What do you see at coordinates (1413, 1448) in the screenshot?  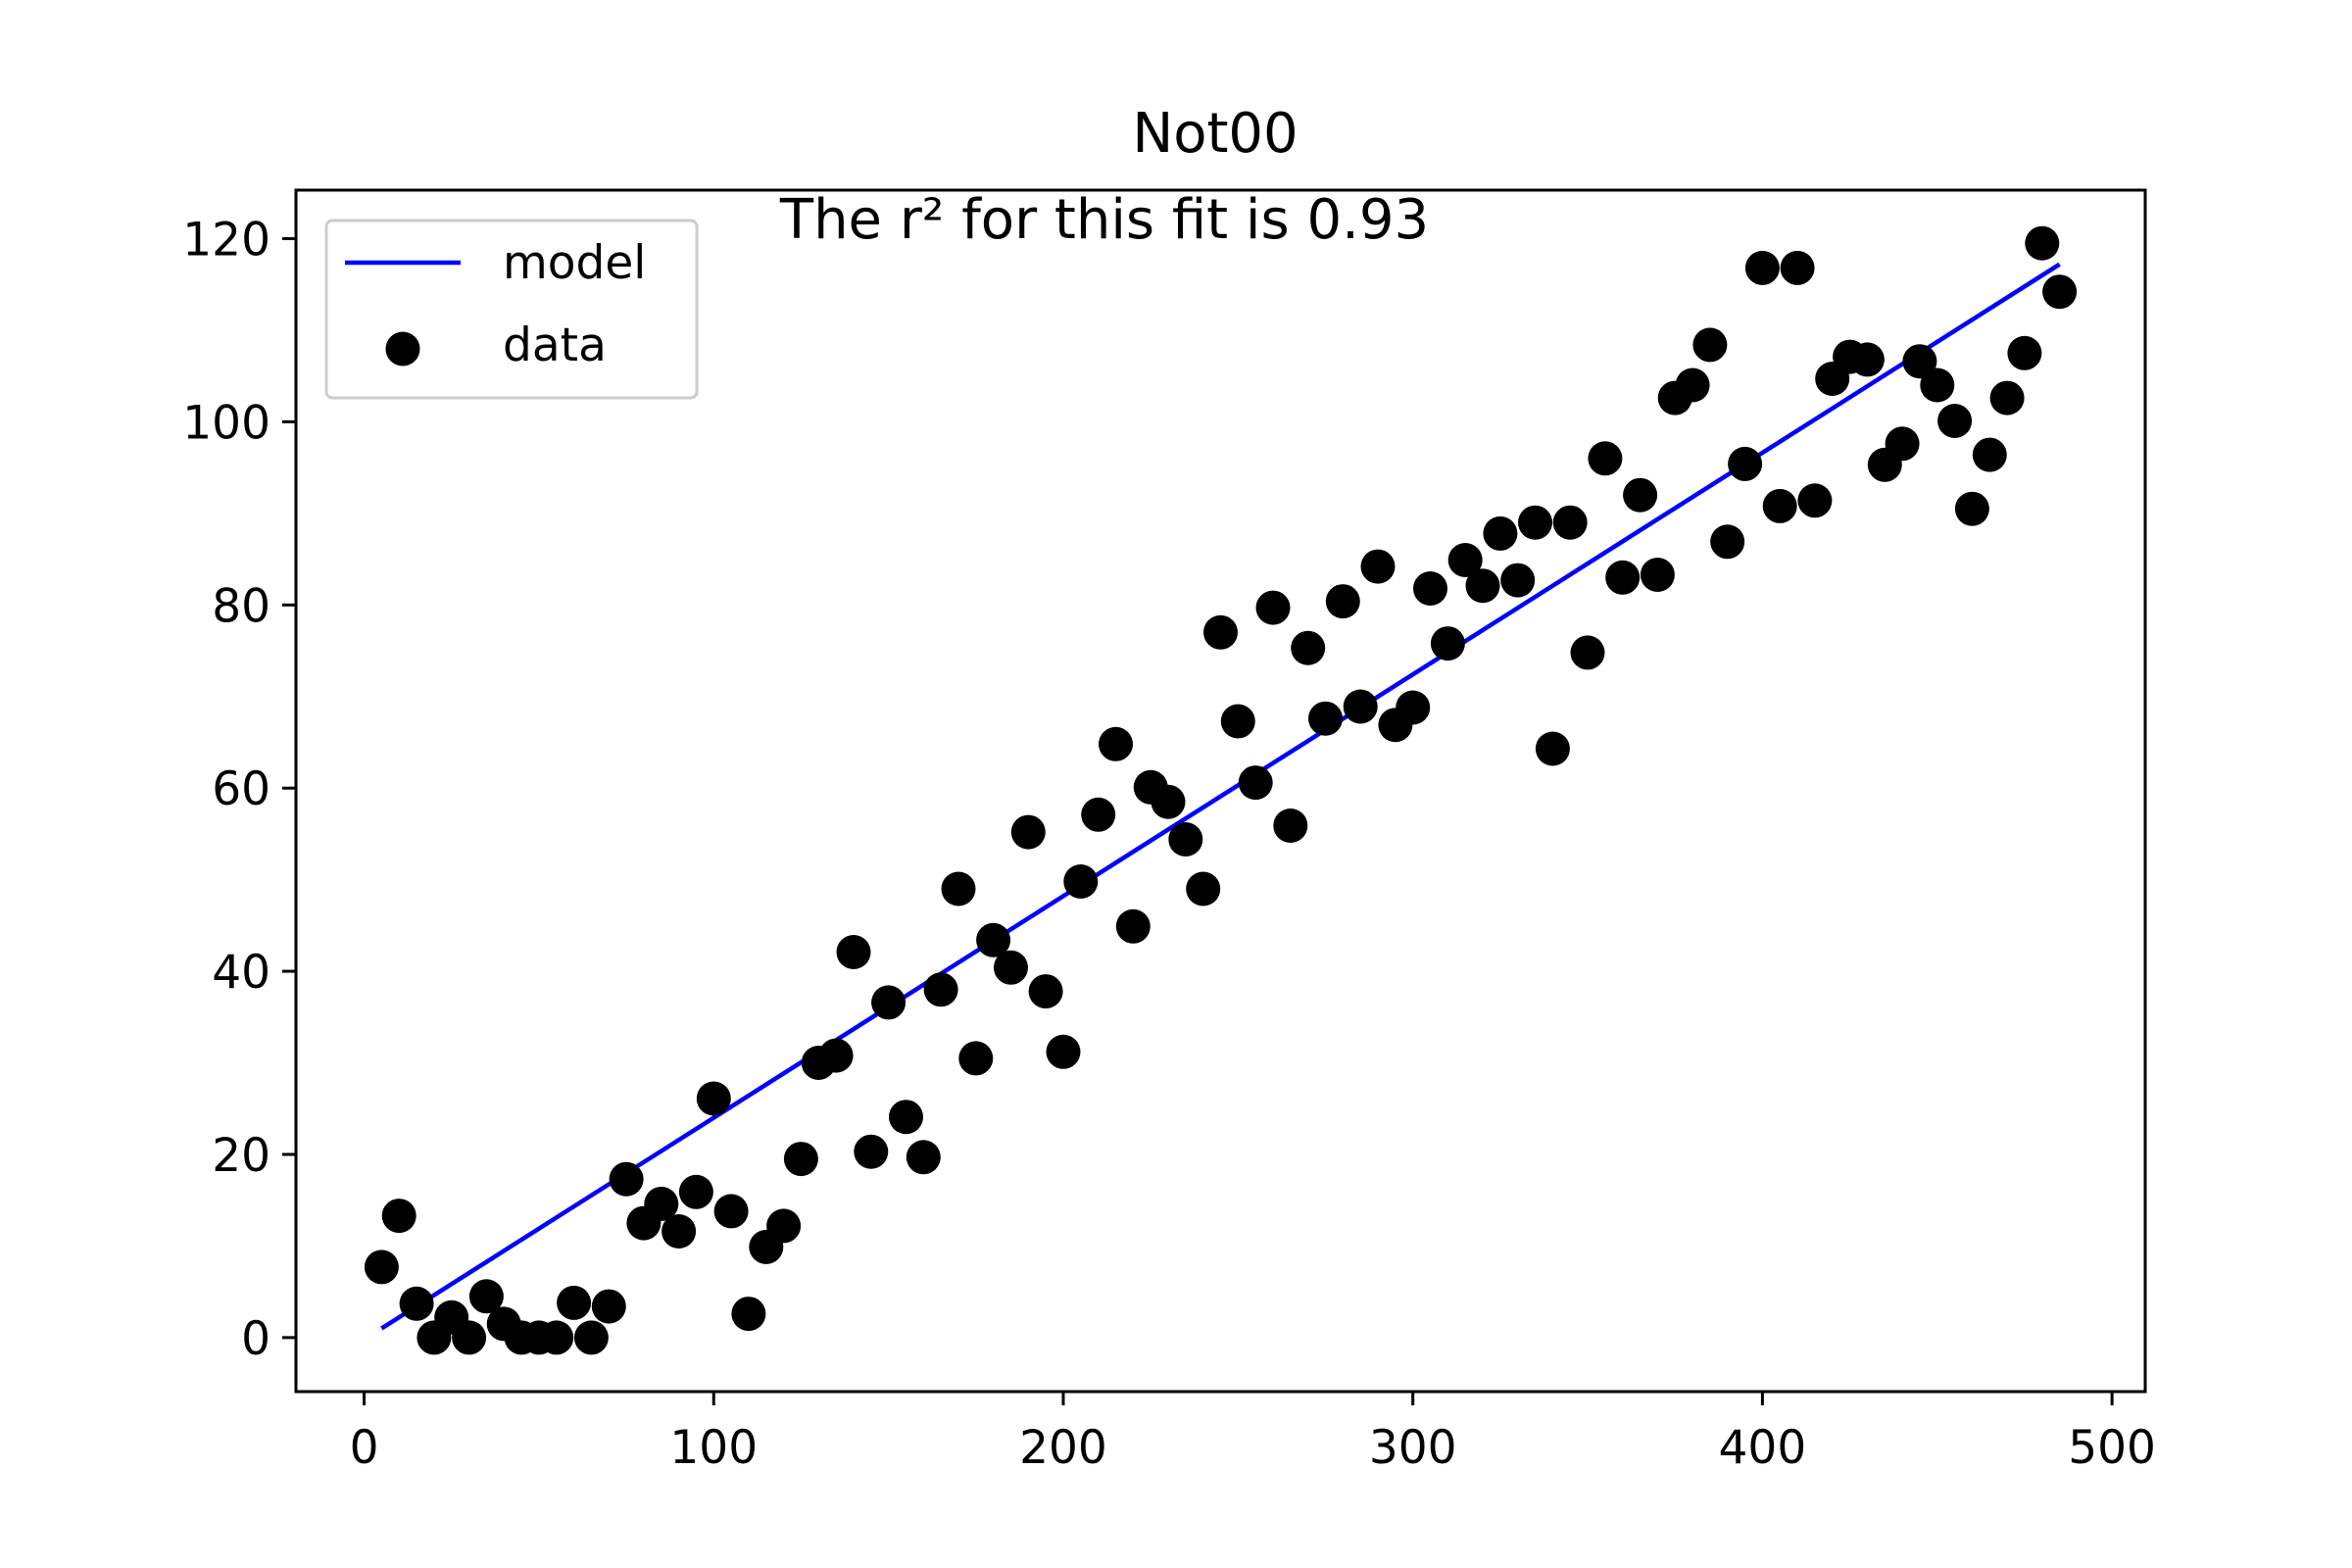 I see `x-tick-label: 300` at bounding box center [1413, 1448].